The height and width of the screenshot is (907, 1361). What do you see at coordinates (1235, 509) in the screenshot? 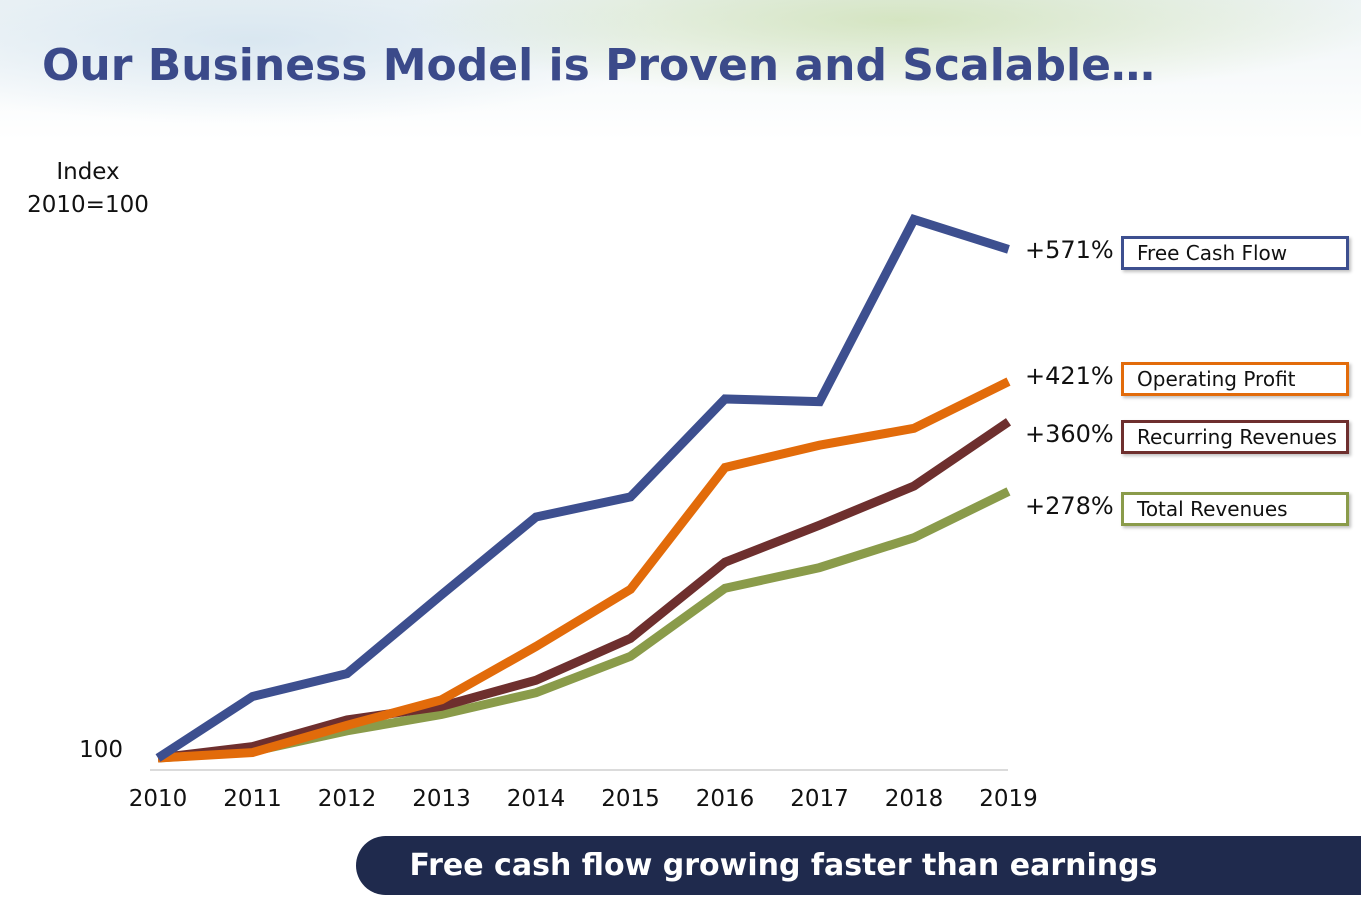
I see `legend-entry-total-revenues: Total Revenues` at bounding box center [1235, 509].